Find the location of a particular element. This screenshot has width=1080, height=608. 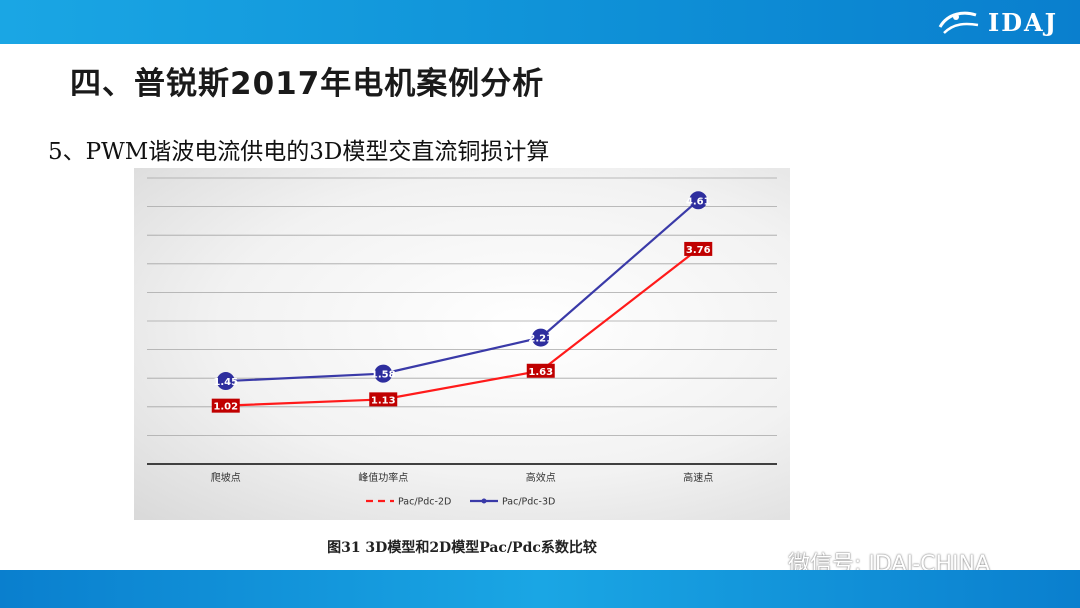

logo-text: IDAJ is located at coordinates (1022, 22).